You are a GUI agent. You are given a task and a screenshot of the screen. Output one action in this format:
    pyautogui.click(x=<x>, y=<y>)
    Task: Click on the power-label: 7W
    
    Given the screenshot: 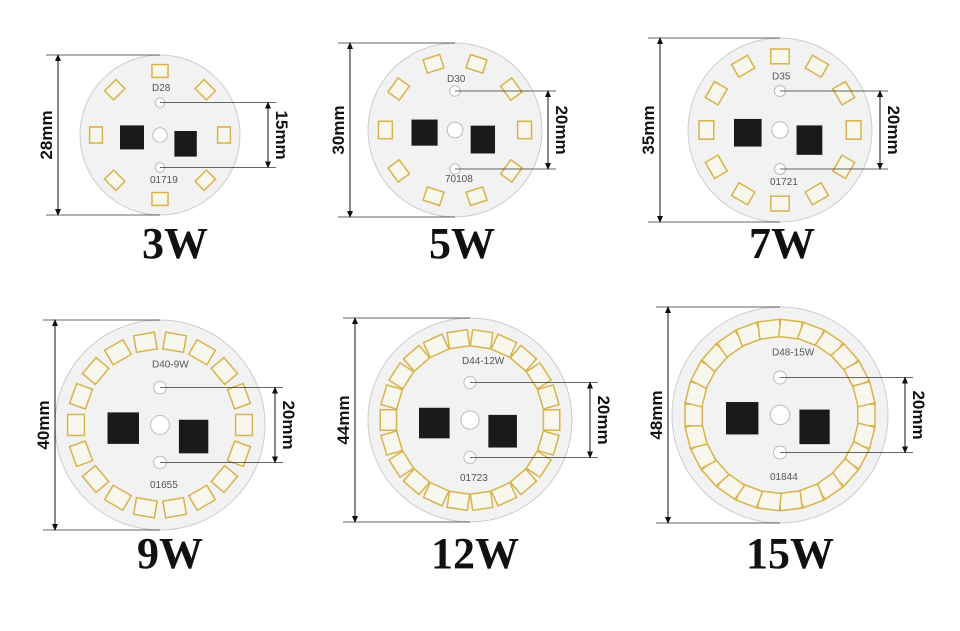 What is the action you would take?
    pyautogui.click(x=782, y=243)
    